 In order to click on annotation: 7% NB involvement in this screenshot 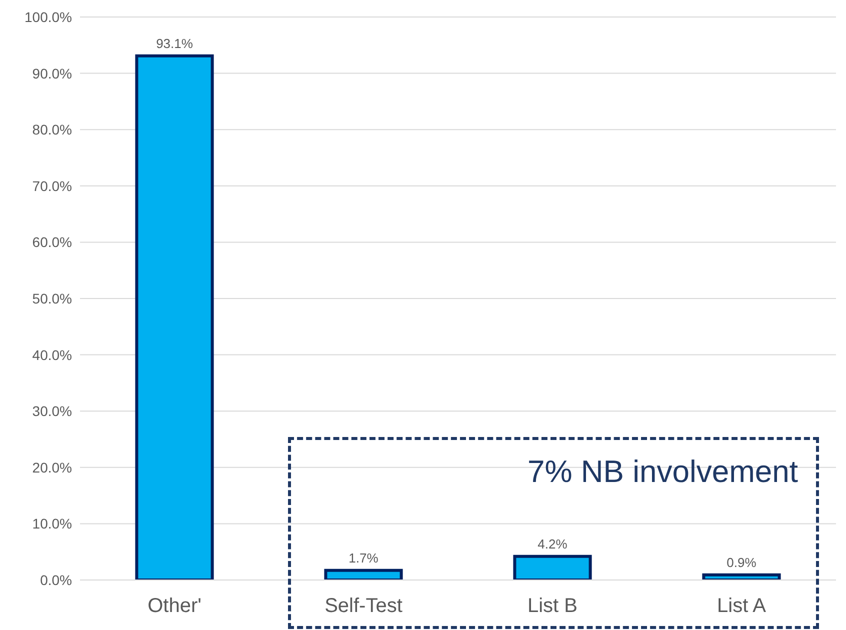, I will do `click(662, 472)`.